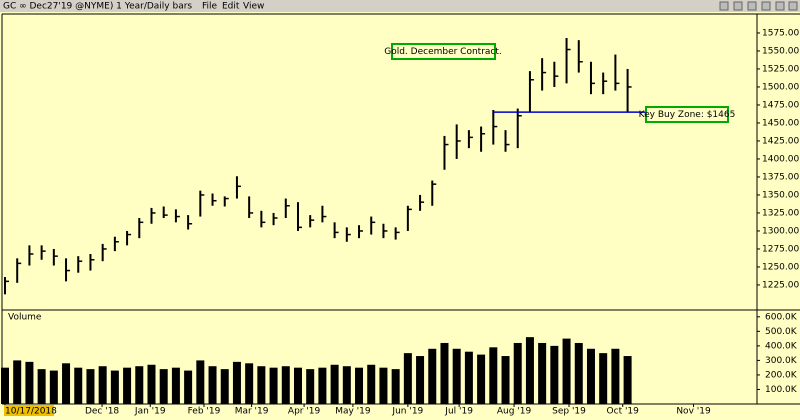  What do you see at coordinates (569, 412) in the screenshot?
I see `x-tick-label: Sep '19` at bounding box center [569, 412].